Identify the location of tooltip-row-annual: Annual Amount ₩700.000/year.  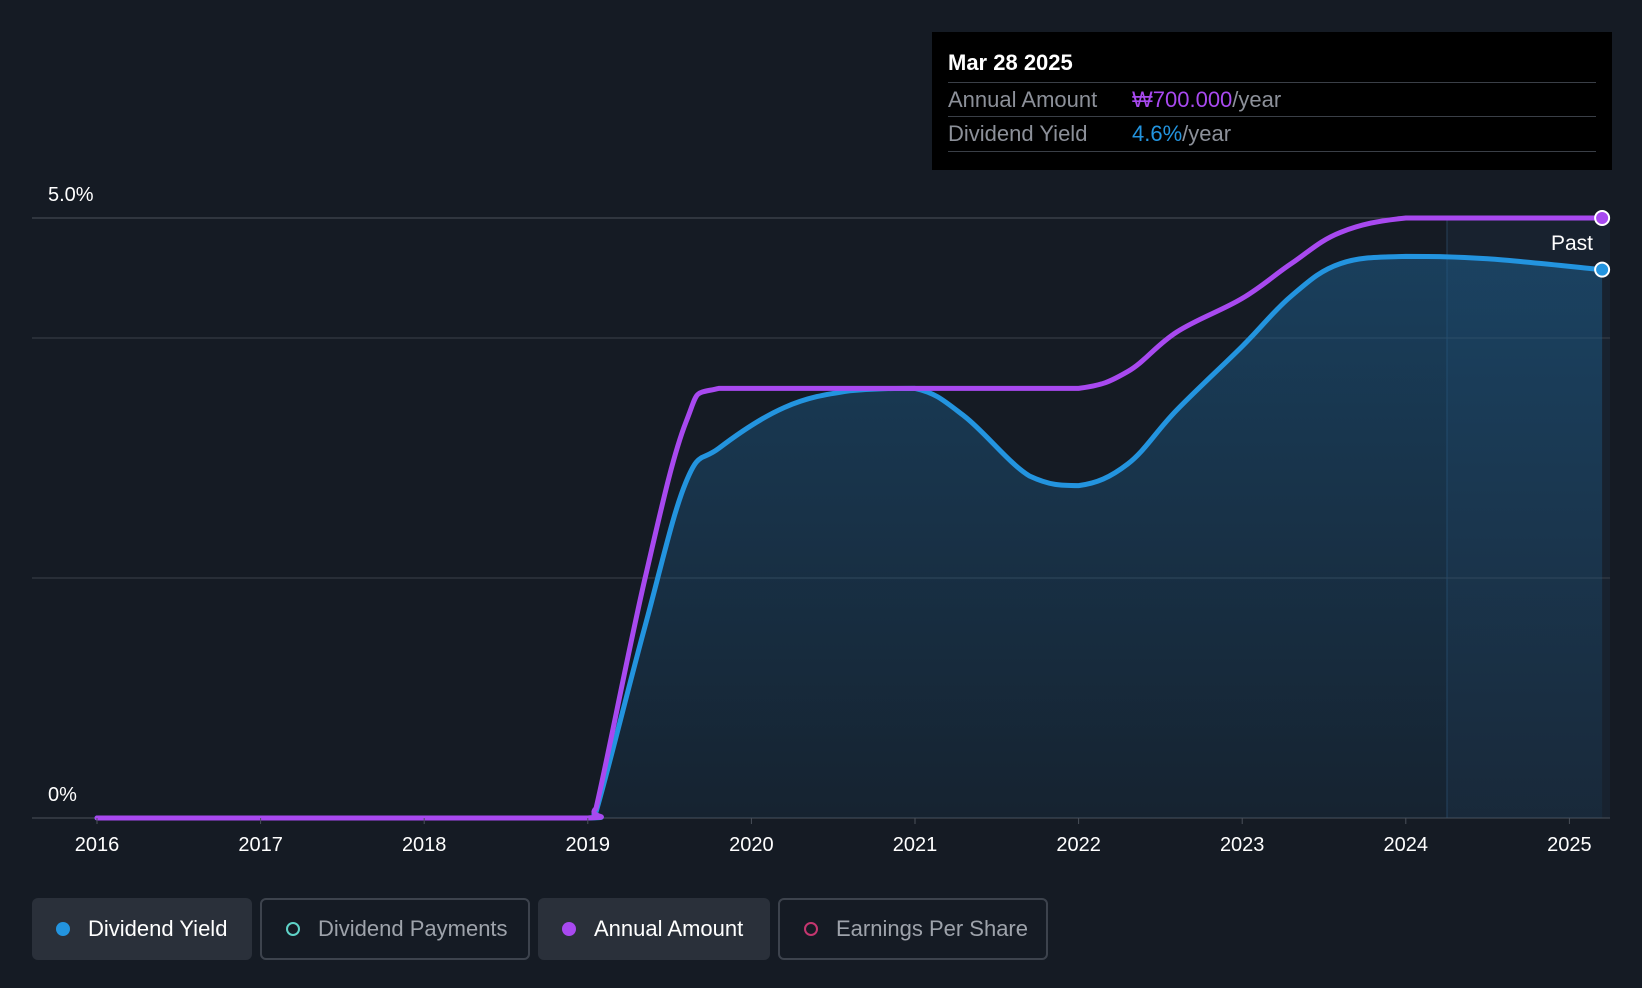
(1272, 99).